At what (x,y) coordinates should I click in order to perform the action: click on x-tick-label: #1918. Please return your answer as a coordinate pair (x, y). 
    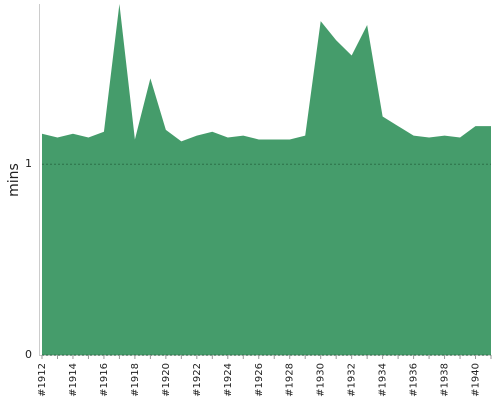
    Looking at the image, I should click on (135, 380).